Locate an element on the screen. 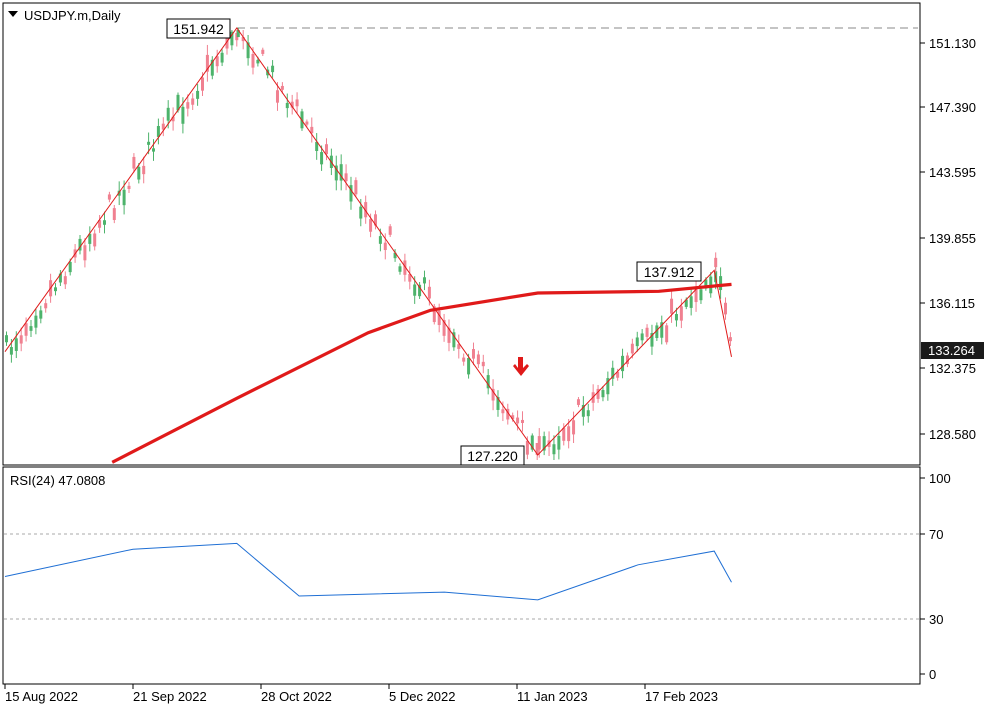 The width and height of the screenshot is (995, 717). rsi-tick-label: 0 is located at coordinates (932, 674).